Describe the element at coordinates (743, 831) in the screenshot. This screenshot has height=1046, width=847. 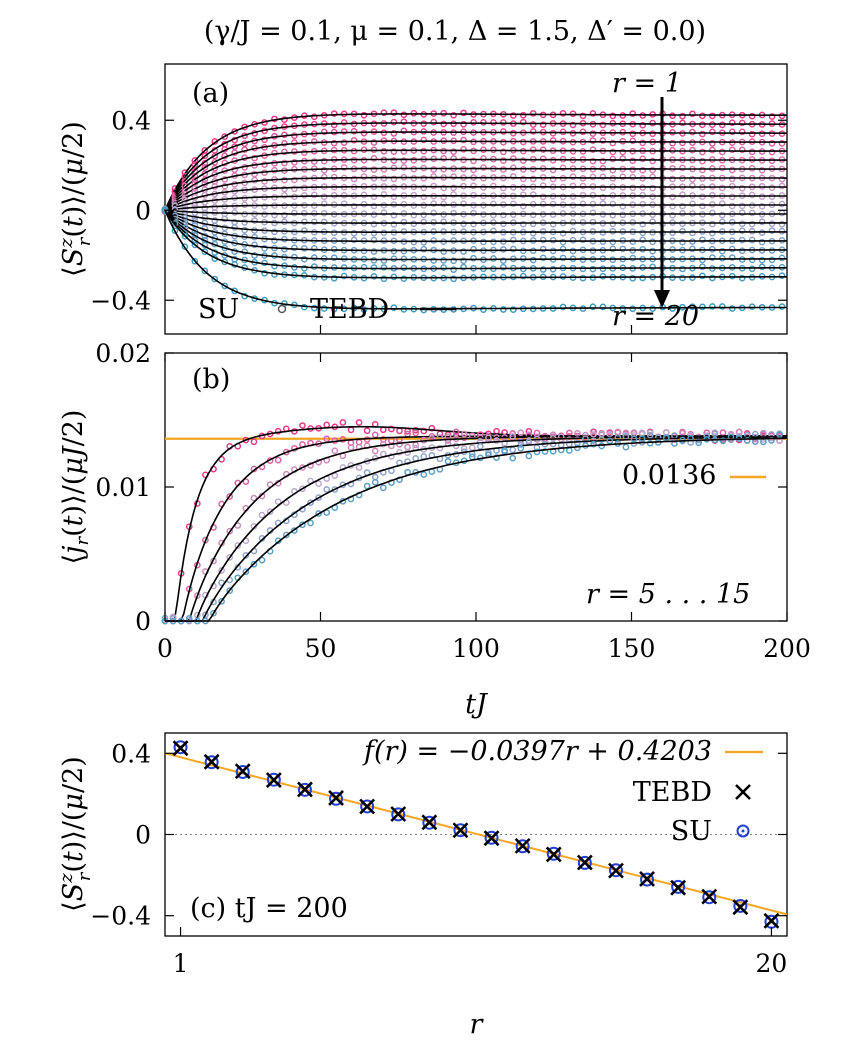
I see `panel-c-legend-su-marker` at that location.